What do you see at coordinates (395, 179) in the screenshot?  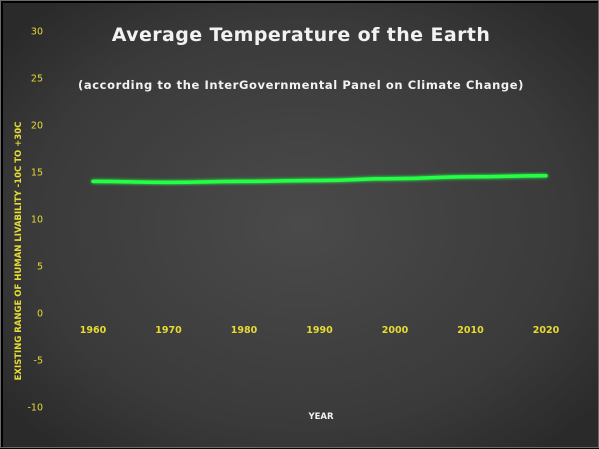 I see `data-point-2000` at bounding box center [395, 179].